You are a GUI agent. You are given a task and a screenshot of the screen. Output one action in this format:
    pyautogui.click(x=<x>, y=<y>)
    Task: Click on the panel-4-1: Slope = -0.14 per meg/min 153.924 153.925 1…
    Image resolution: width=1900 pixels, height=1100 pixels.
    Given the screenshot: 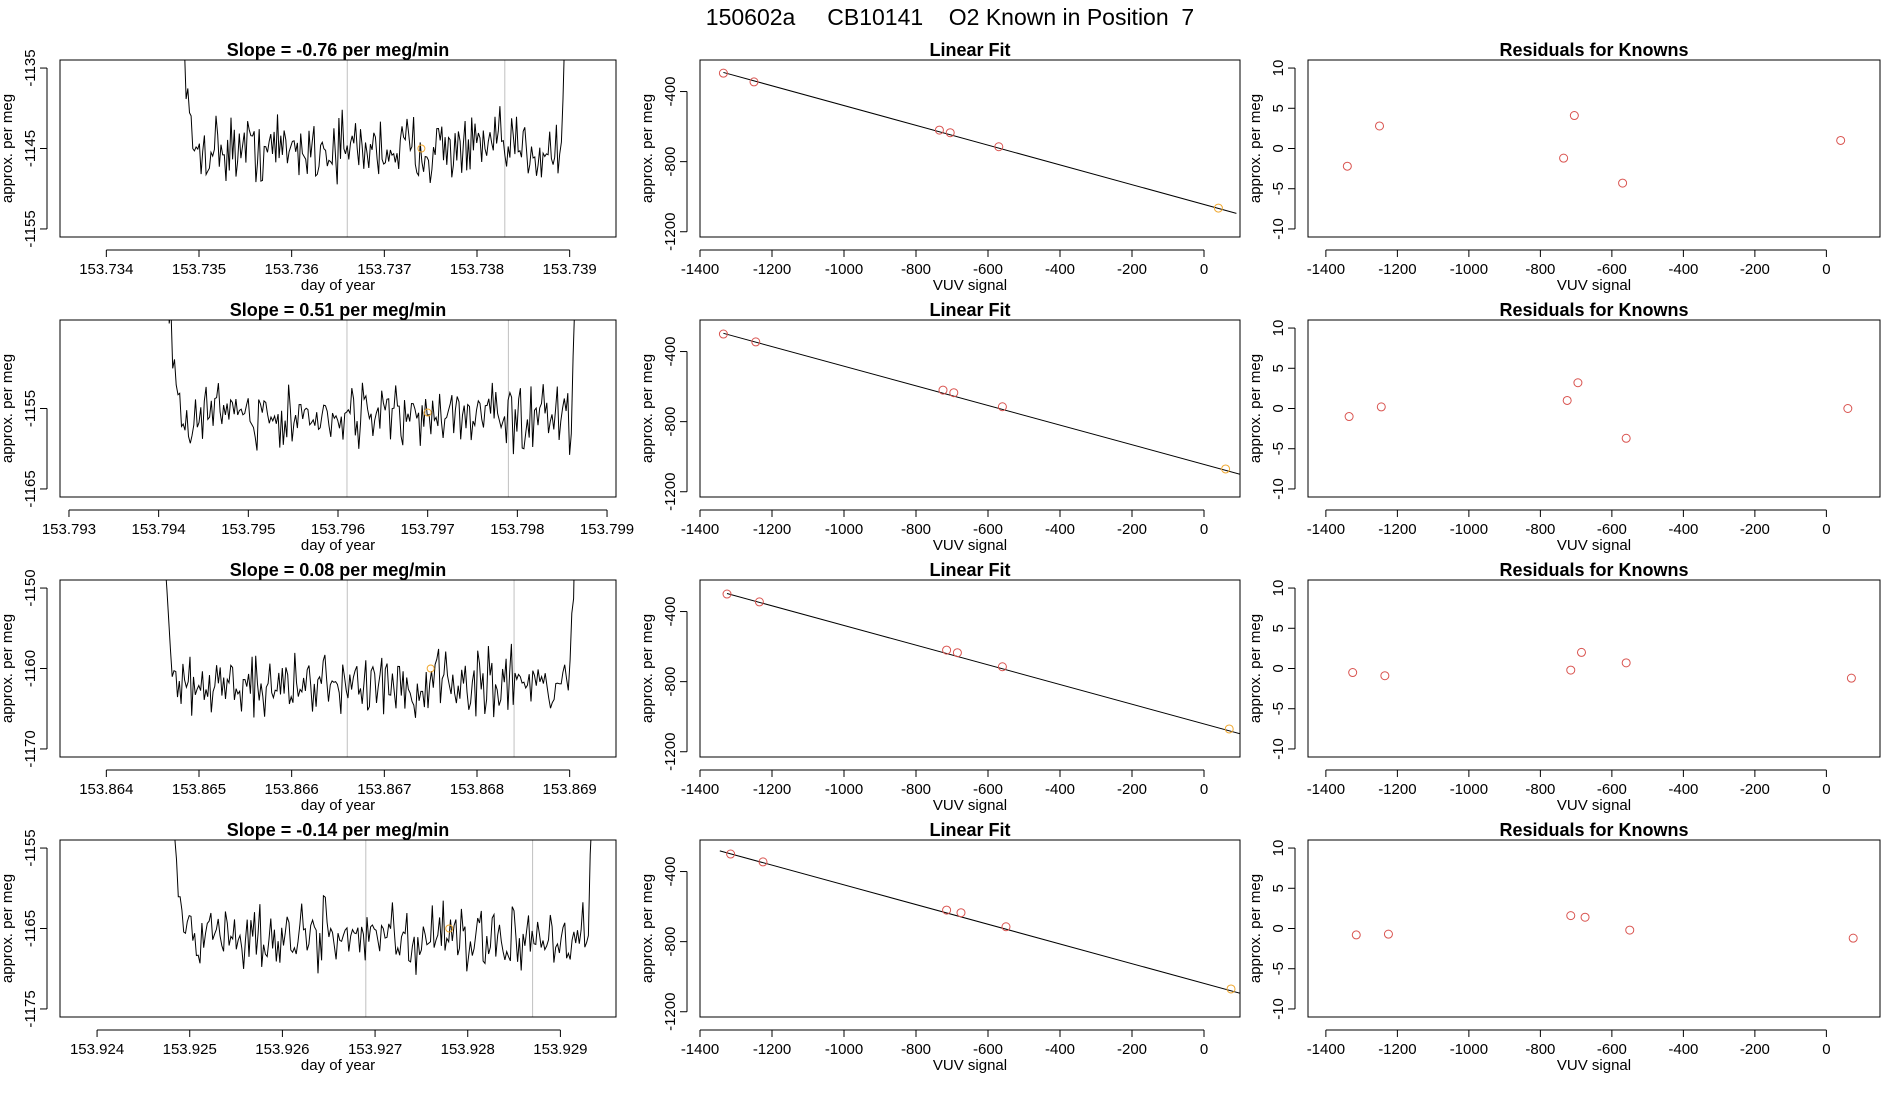 What is the action you would take?
    pyautogui.click(x=308, y=947)
    